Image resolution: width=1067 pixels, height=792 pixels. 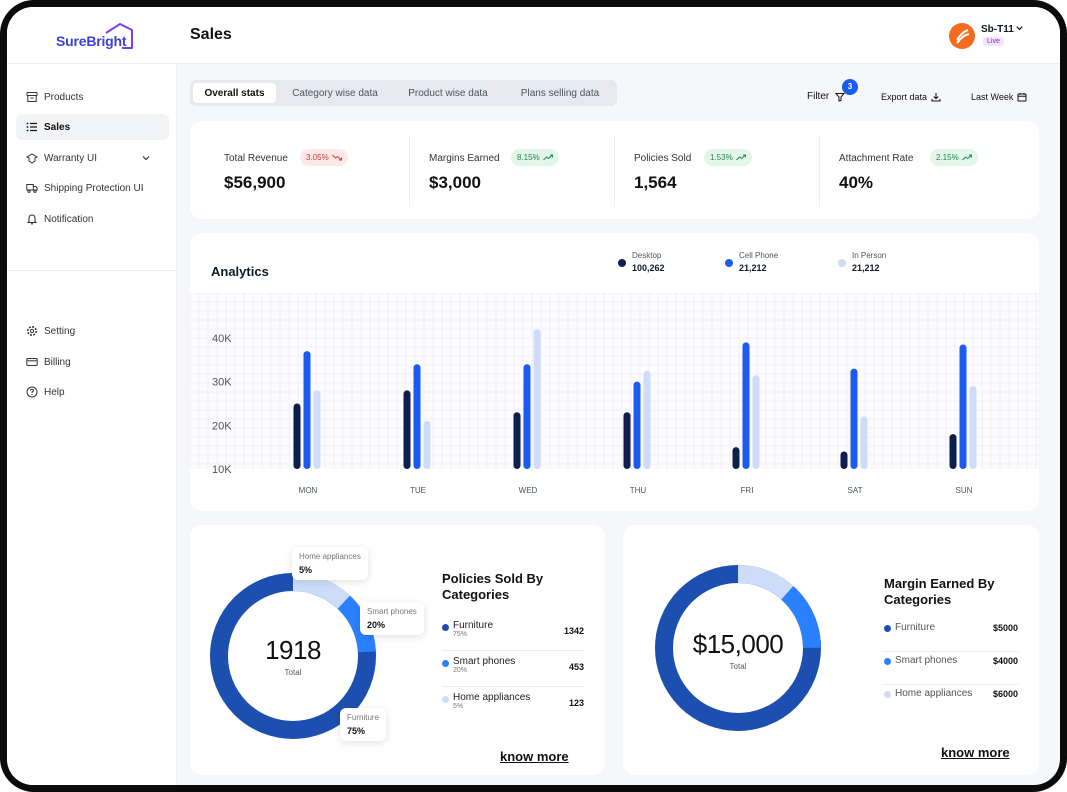 I want to click on sidebar-item-products: Products, so click(x=92, y=97).